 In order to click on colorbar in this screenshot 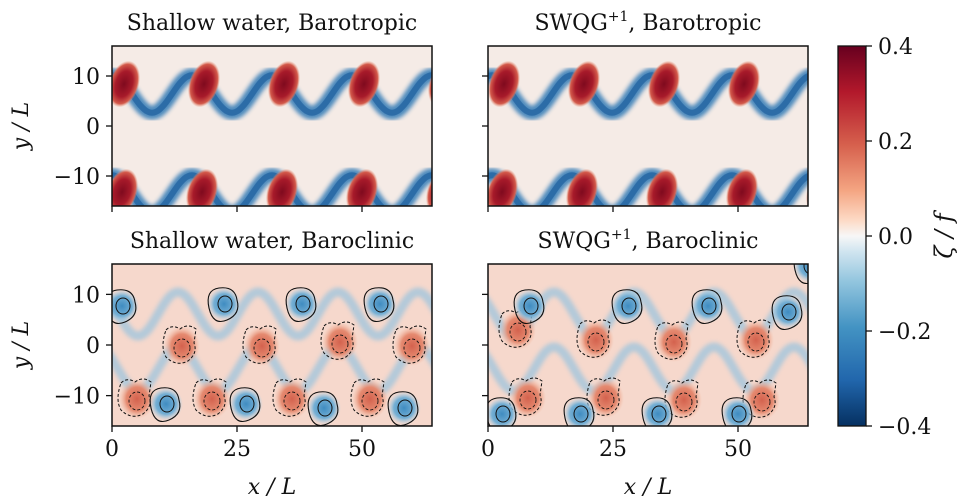, I will do `click(852, 236)`.